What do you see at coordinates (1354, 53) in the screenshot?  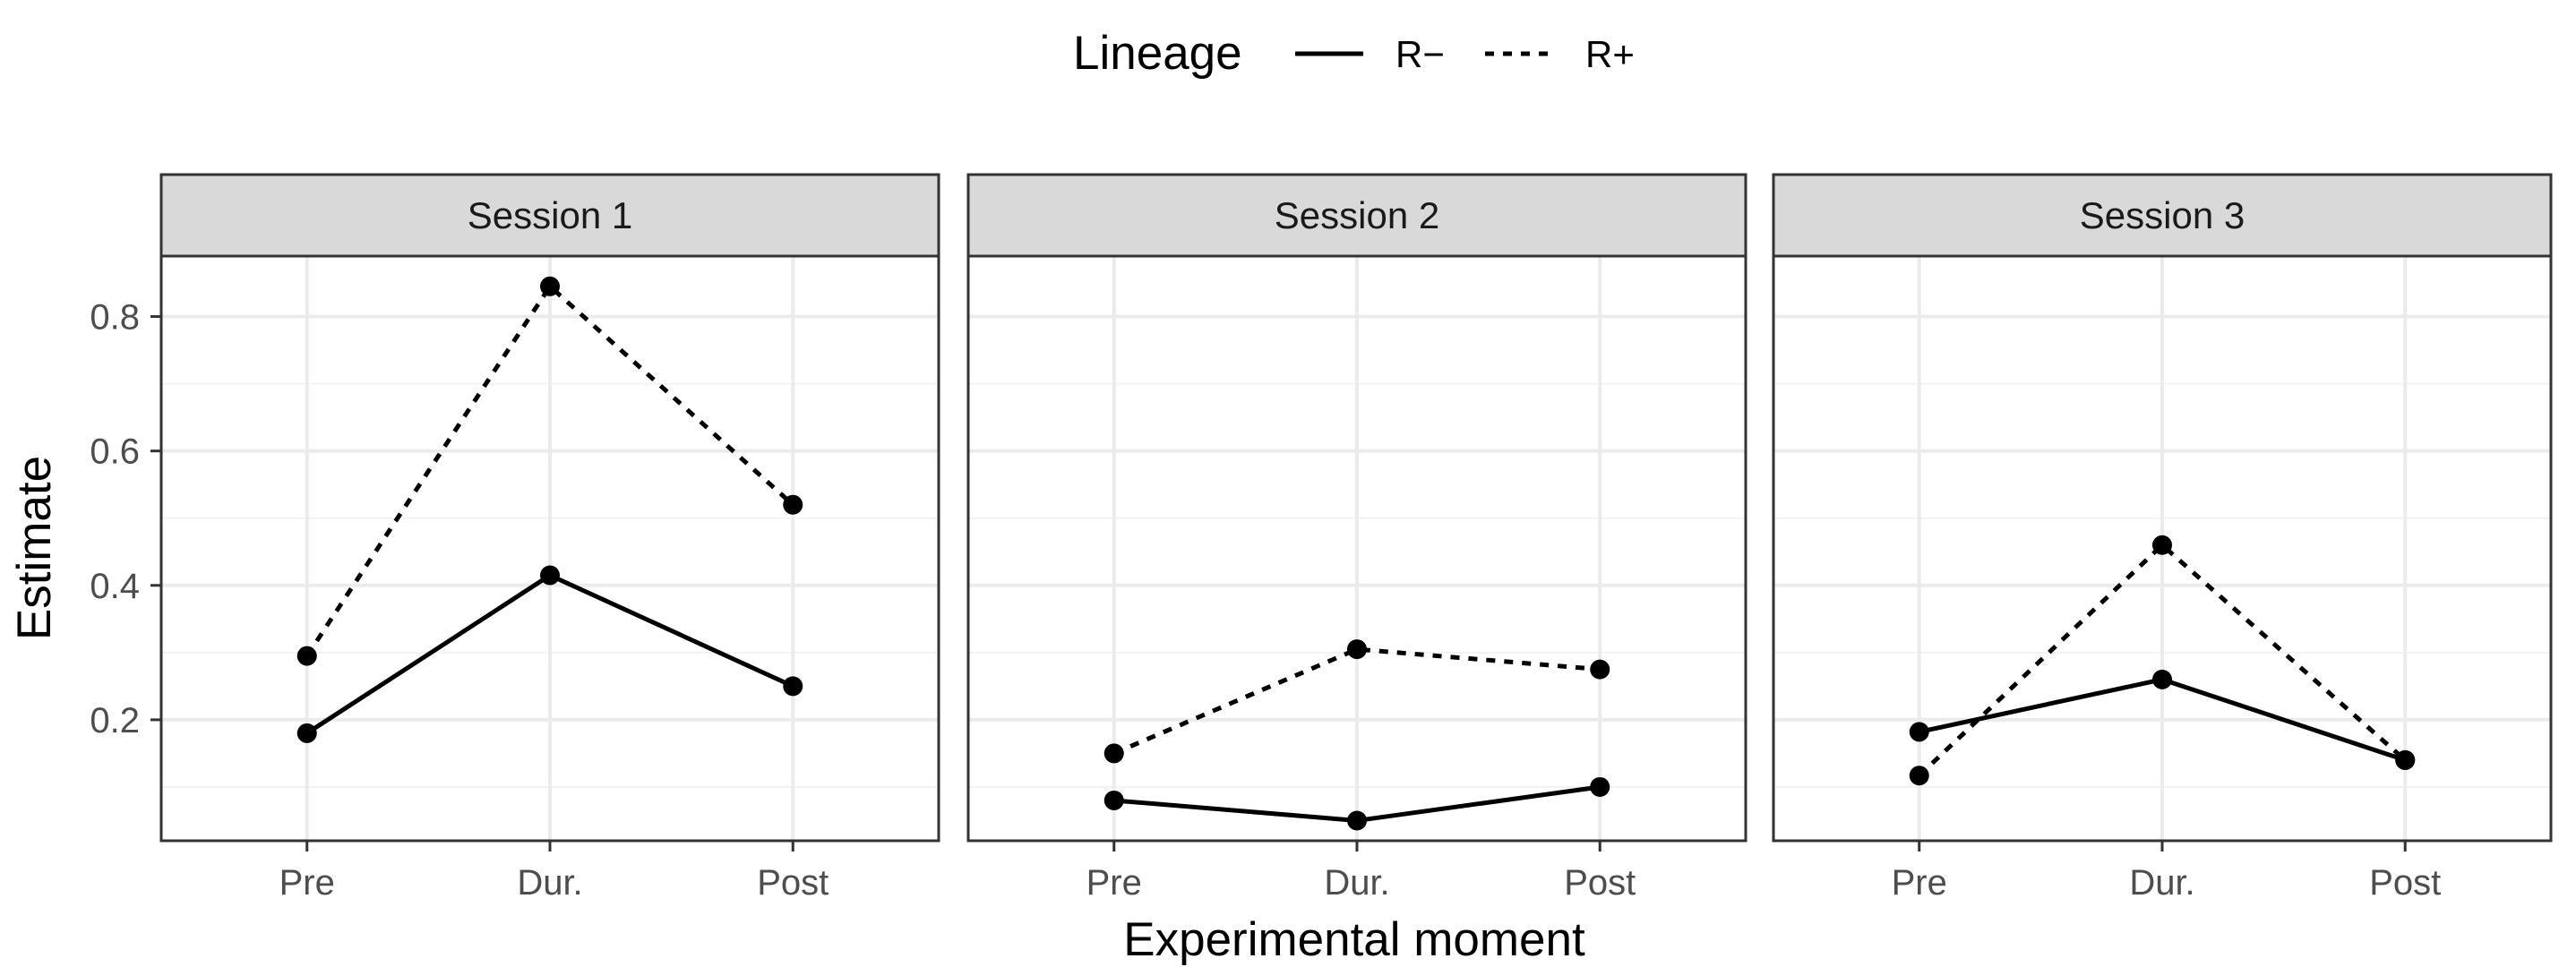 I see `legend: Lineage R− R+` at bounding box center [1354, 53].